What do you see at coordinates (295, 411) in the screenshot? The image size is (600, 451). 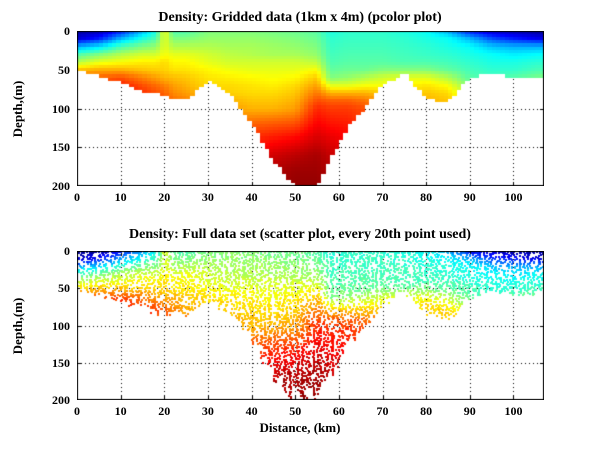 I see `x-tick-label-bot: 50` at bounding box center [295, 411].